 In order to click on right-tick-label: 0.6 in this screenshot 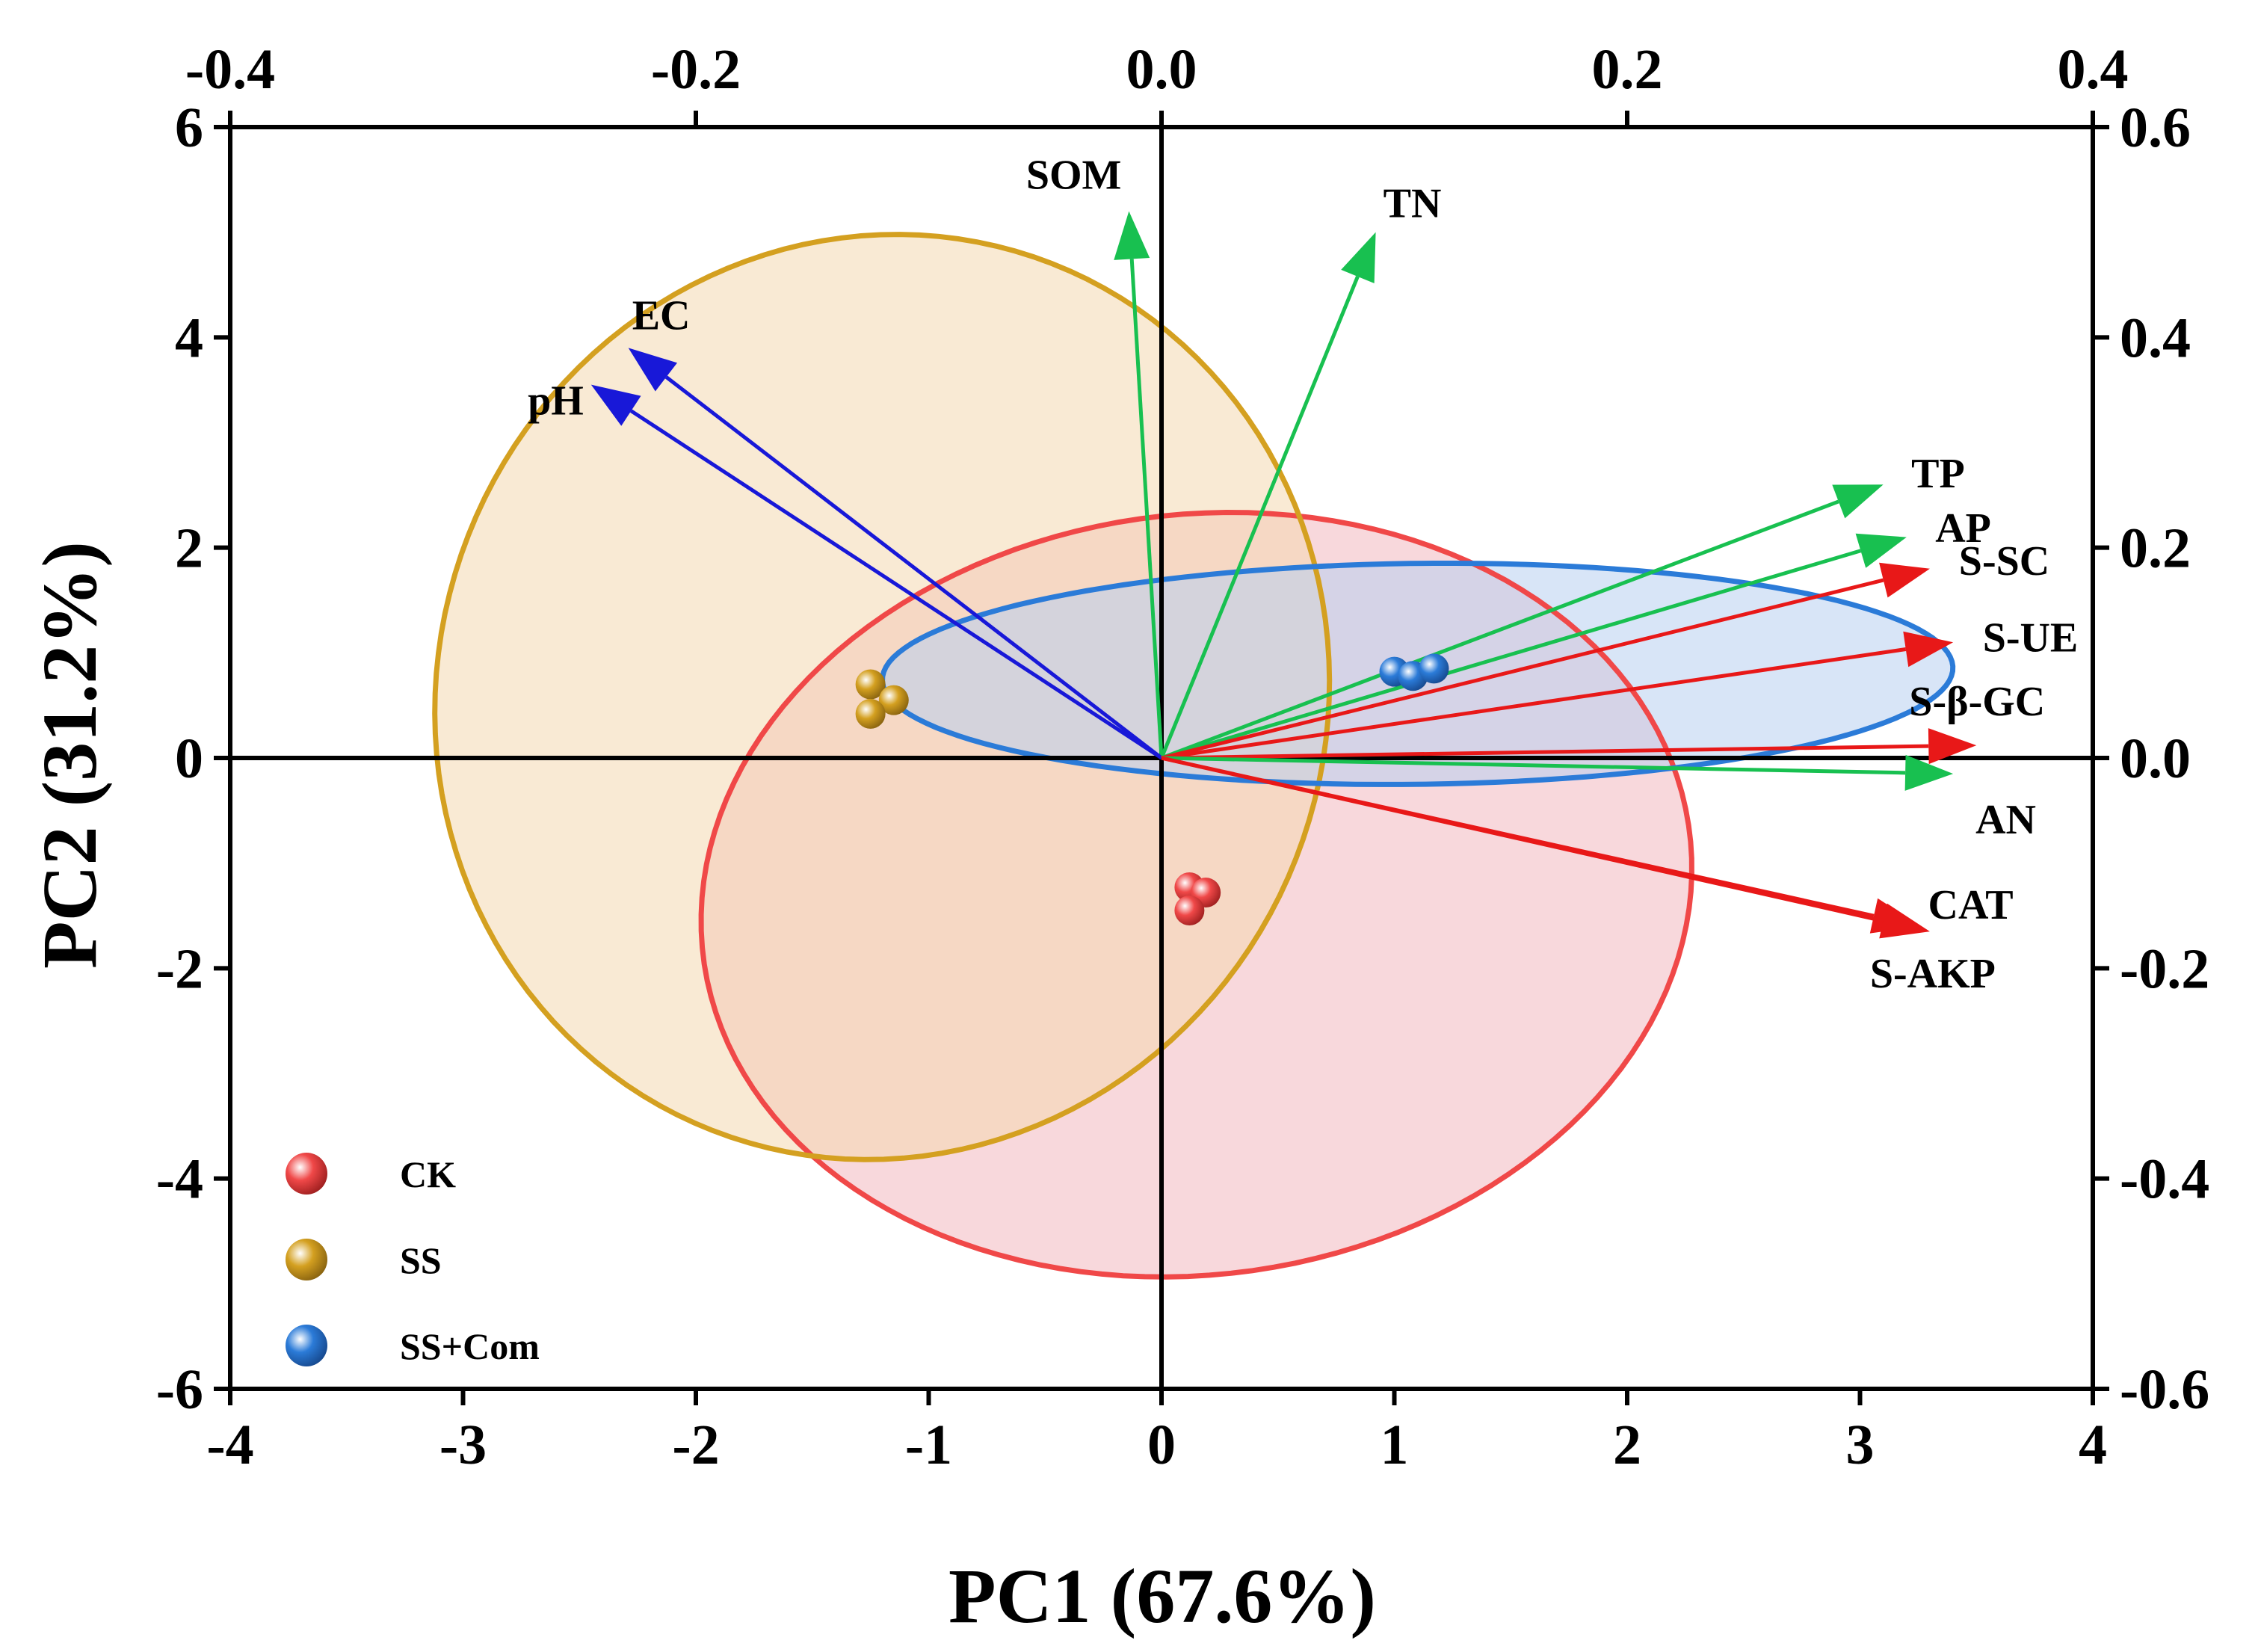, I will do `click(2155, 127)`.